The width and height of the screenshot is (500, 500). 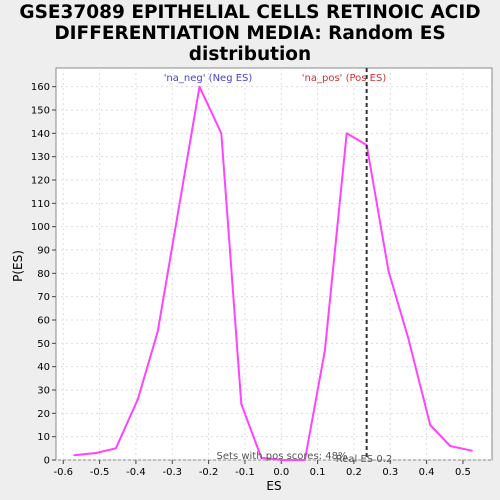 I want to click on real-es-label: Real ES 0.2, so click(x=364, y=459).